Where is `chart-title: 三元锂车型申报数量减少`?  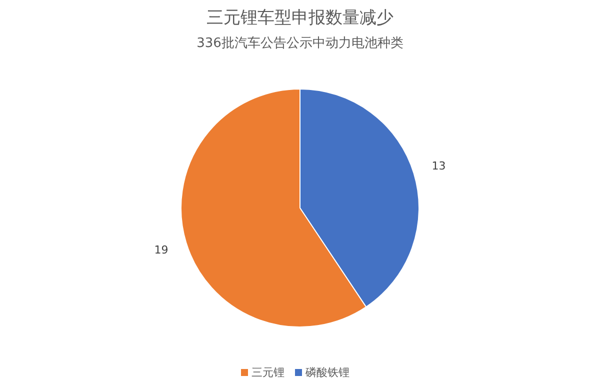
chart-title: 三元锂车型申报数量减少 is located at coordinates (300, 18).